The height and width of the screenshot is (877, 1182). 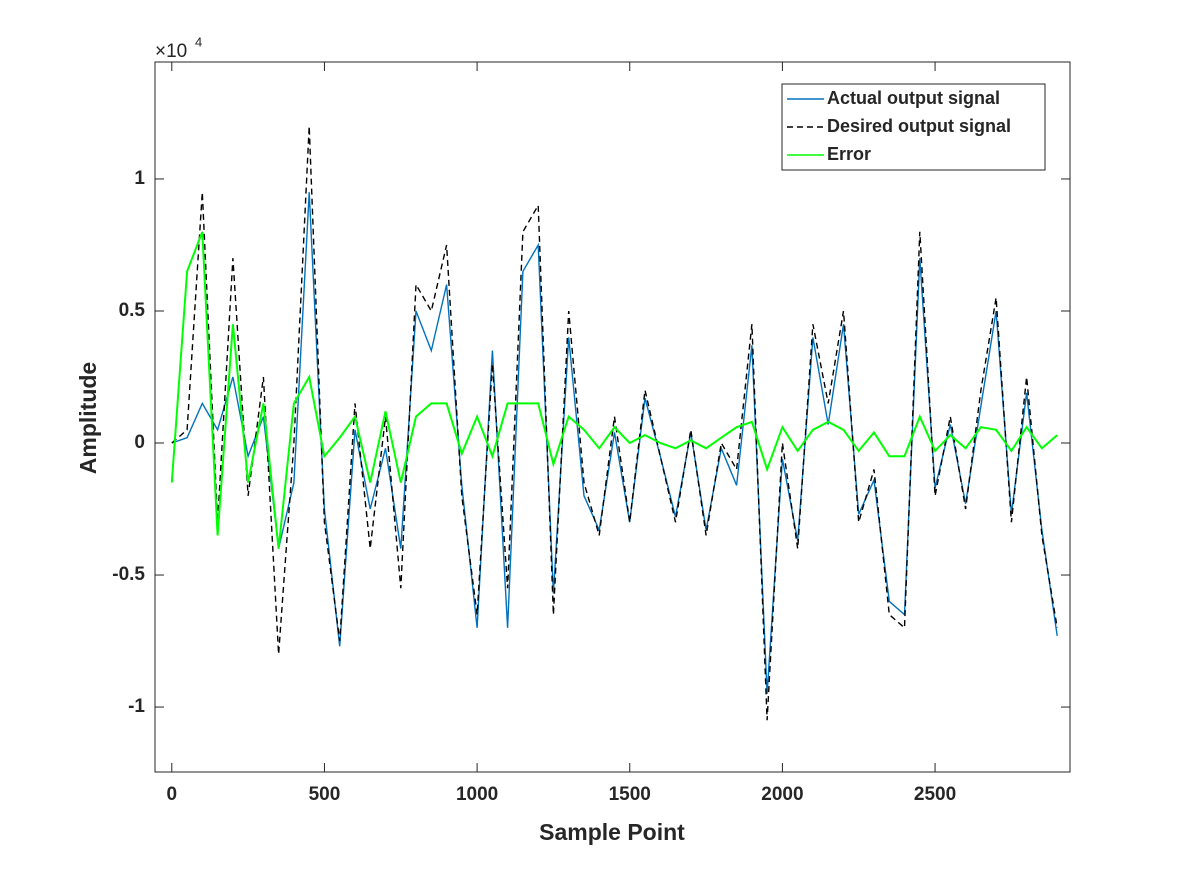 What do you see at coordinates (913, 98) in the screenshot?
I see `legend-label: Actual output signal` at bounding box center [913, 98].